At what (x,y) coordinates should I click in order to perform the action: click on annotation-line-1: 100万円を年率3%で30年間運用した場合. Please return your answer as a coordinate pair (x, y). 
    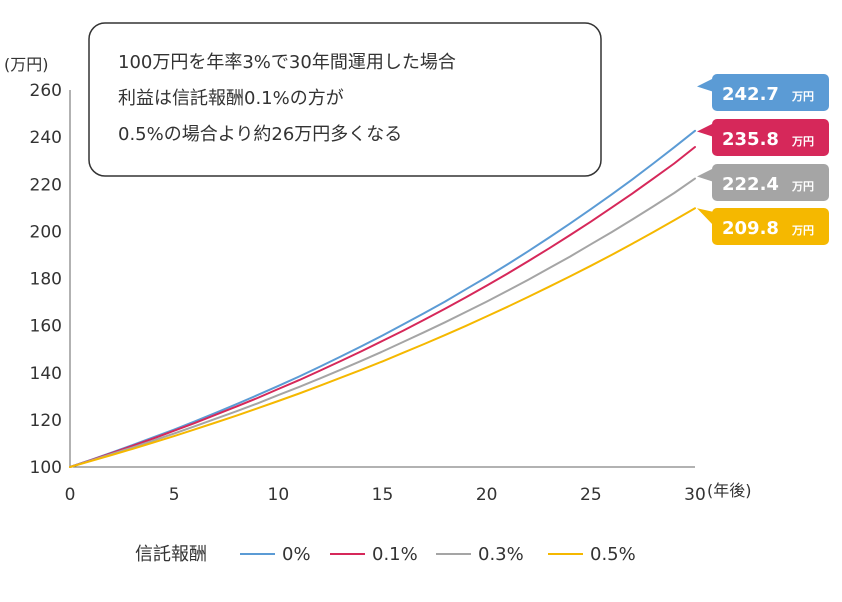
    Looking at the image, I should click on (287, 62).